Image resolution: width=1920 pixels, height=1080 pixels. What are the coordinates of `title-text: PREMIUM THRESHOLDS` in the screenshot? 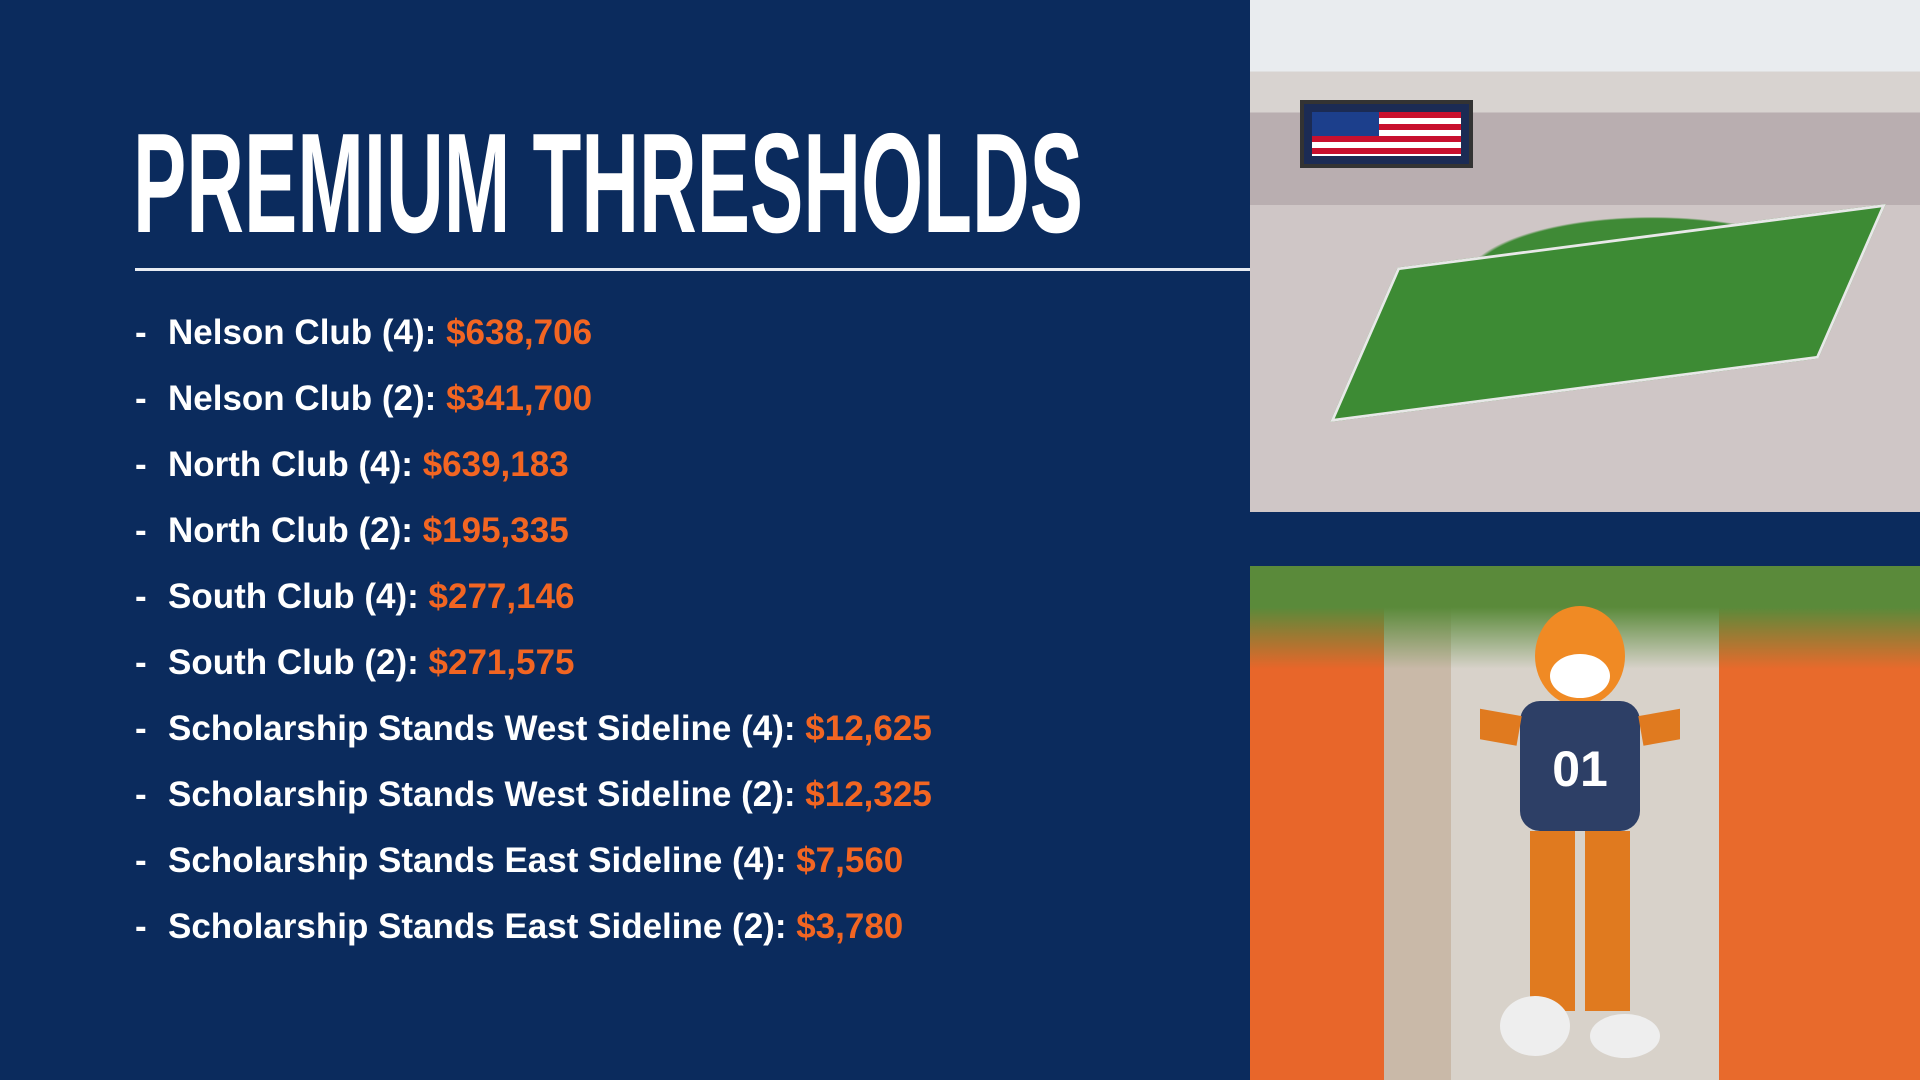 It's located at (608, 182).